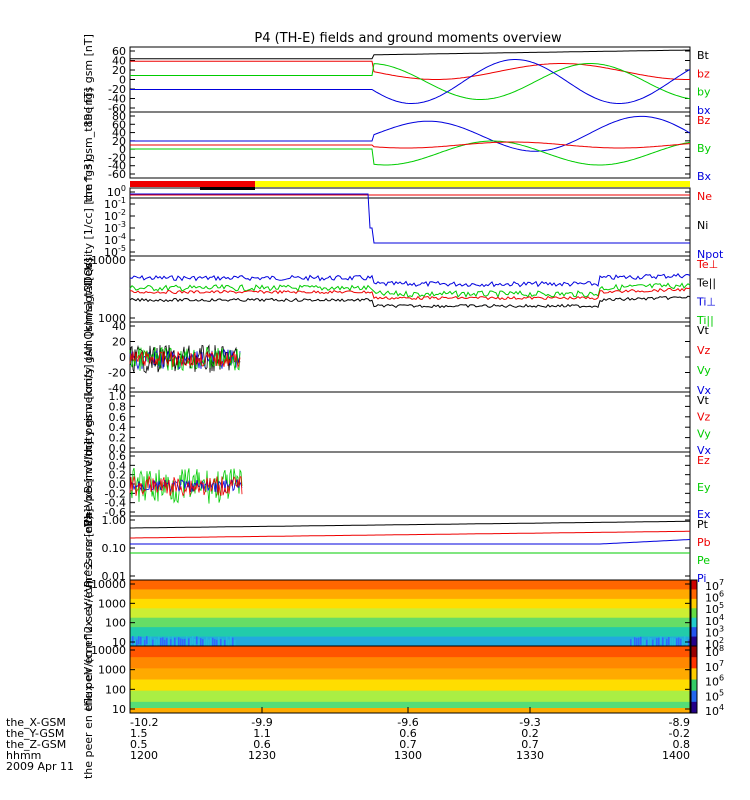  What do you see at coordinates (704, 148) in the screenshot?
I see `legend-label: By` at bounding box center [704, 148].